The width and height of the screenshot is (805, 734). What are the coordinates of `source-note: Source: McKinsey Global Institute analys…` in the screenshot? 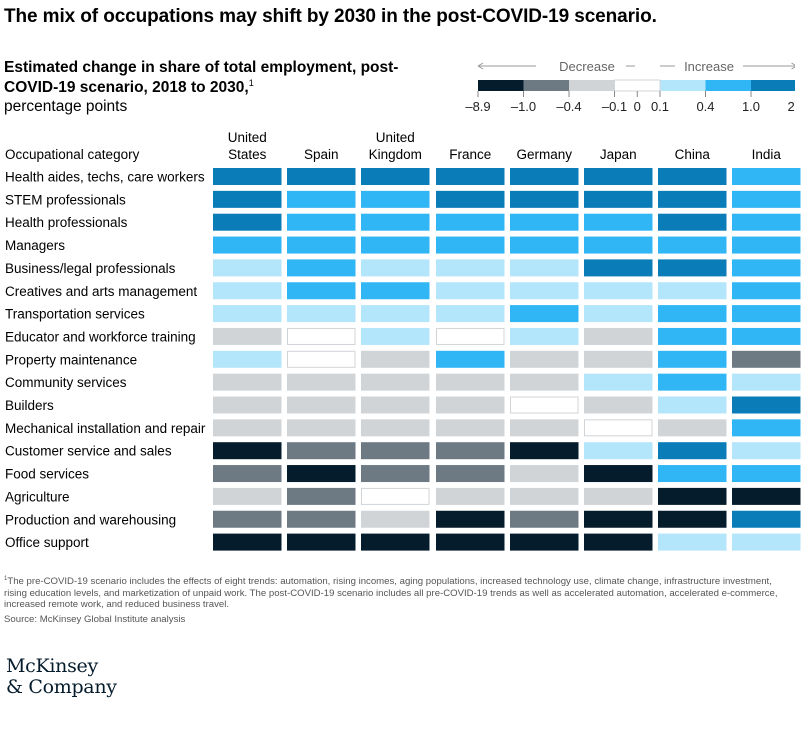 It's located at (95, 619).